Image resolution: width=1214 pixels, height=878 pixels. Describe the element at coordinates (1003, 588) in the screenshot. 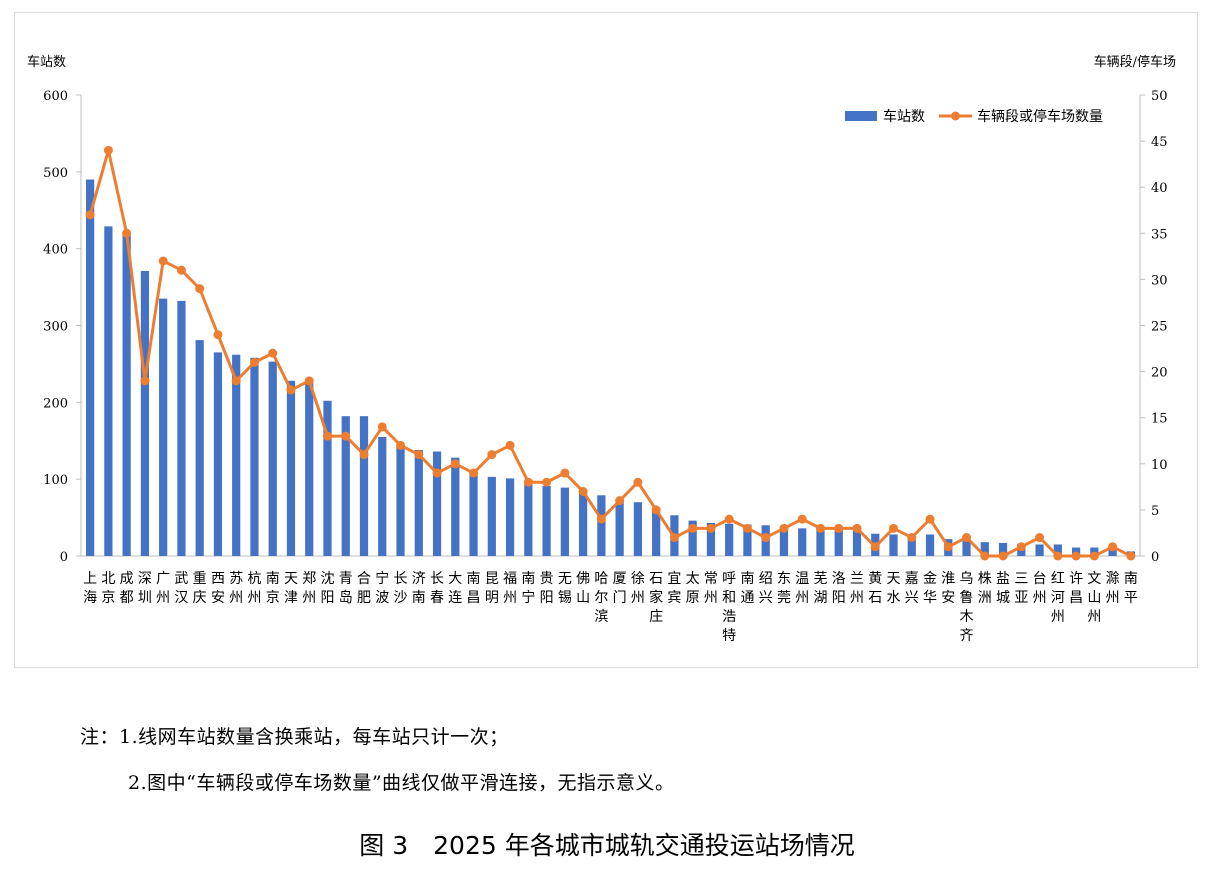

I see `x-tick-label-盐城: 盐城` at that location.